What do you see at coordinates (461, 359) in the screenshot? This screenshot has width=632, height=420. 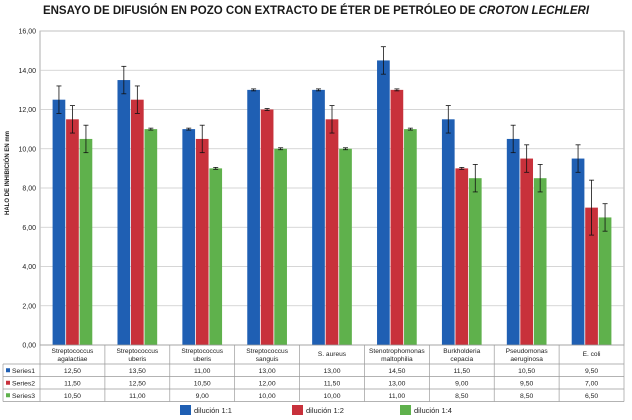 I see `category-label: cepacia` at bounding box center [461, 359].